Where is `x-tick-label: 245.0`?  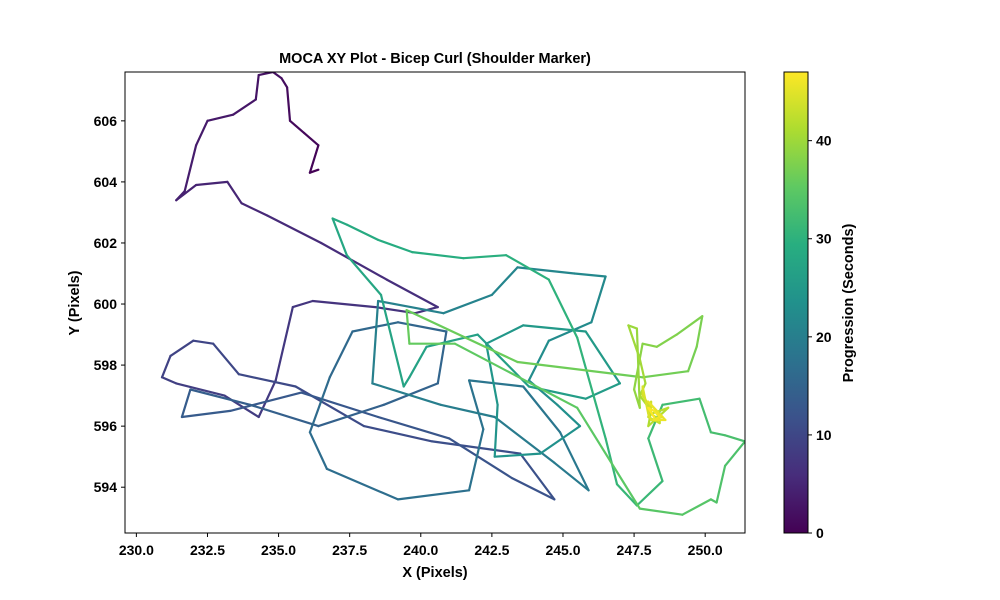
x-tick-label: 245.0 is located at coordinates (562, 550).